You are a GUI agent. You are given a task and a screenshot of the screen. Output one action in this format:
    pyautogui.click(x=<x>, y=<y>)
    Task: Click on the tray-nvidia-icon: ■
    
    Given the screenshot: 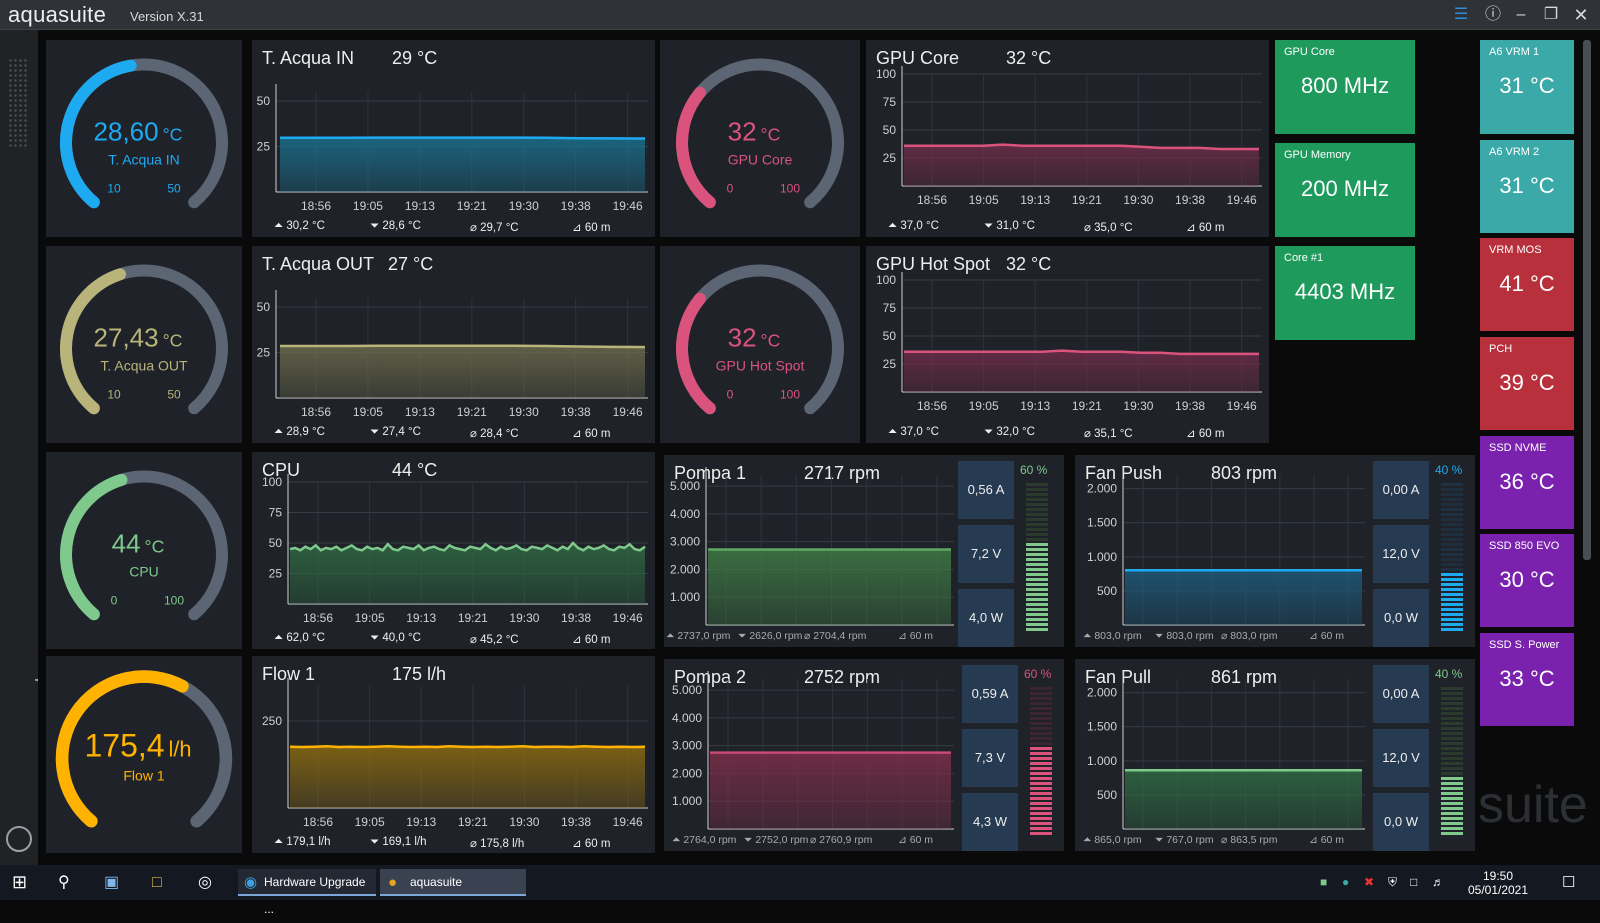 What is the action you would take?
    pyautogui.click(x=1324, y=882)
    